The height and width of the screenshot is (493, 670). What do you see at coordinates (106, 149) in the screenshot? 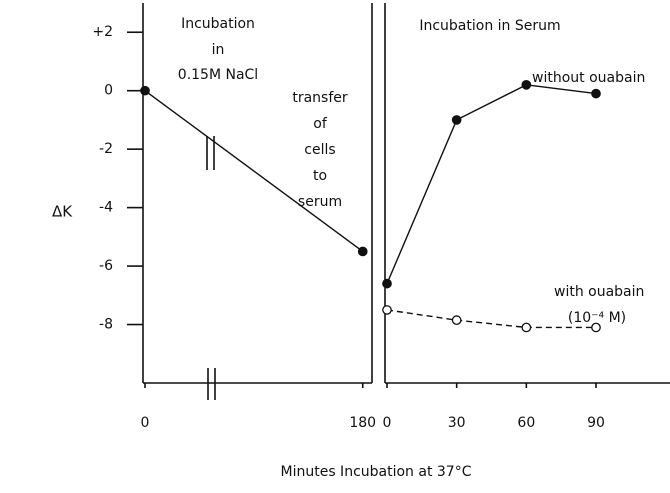
I see `y-tick-label: -2` at bounding box center [106, 149].